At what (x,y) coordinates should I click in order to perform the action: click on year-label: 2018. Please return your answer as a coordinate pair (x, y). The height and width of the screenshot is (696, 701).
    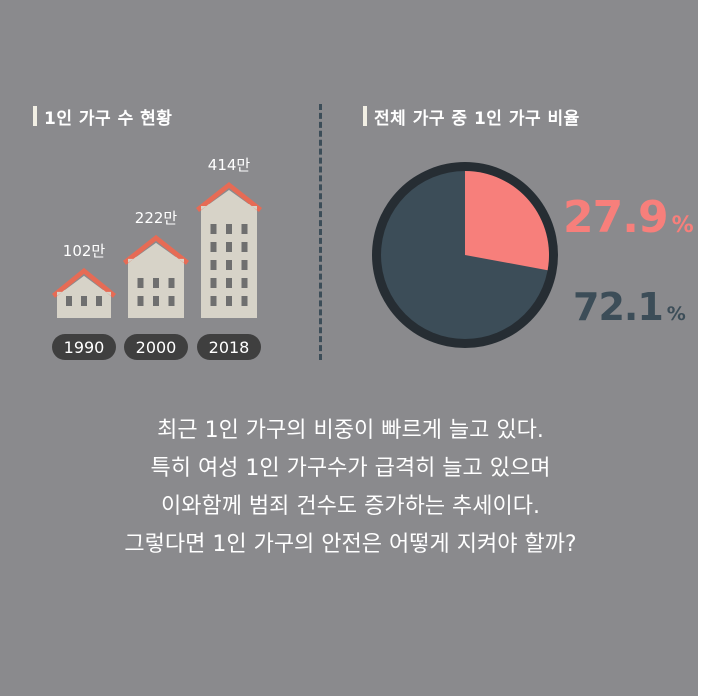
    Looking at the image, I should click on (229, 347).